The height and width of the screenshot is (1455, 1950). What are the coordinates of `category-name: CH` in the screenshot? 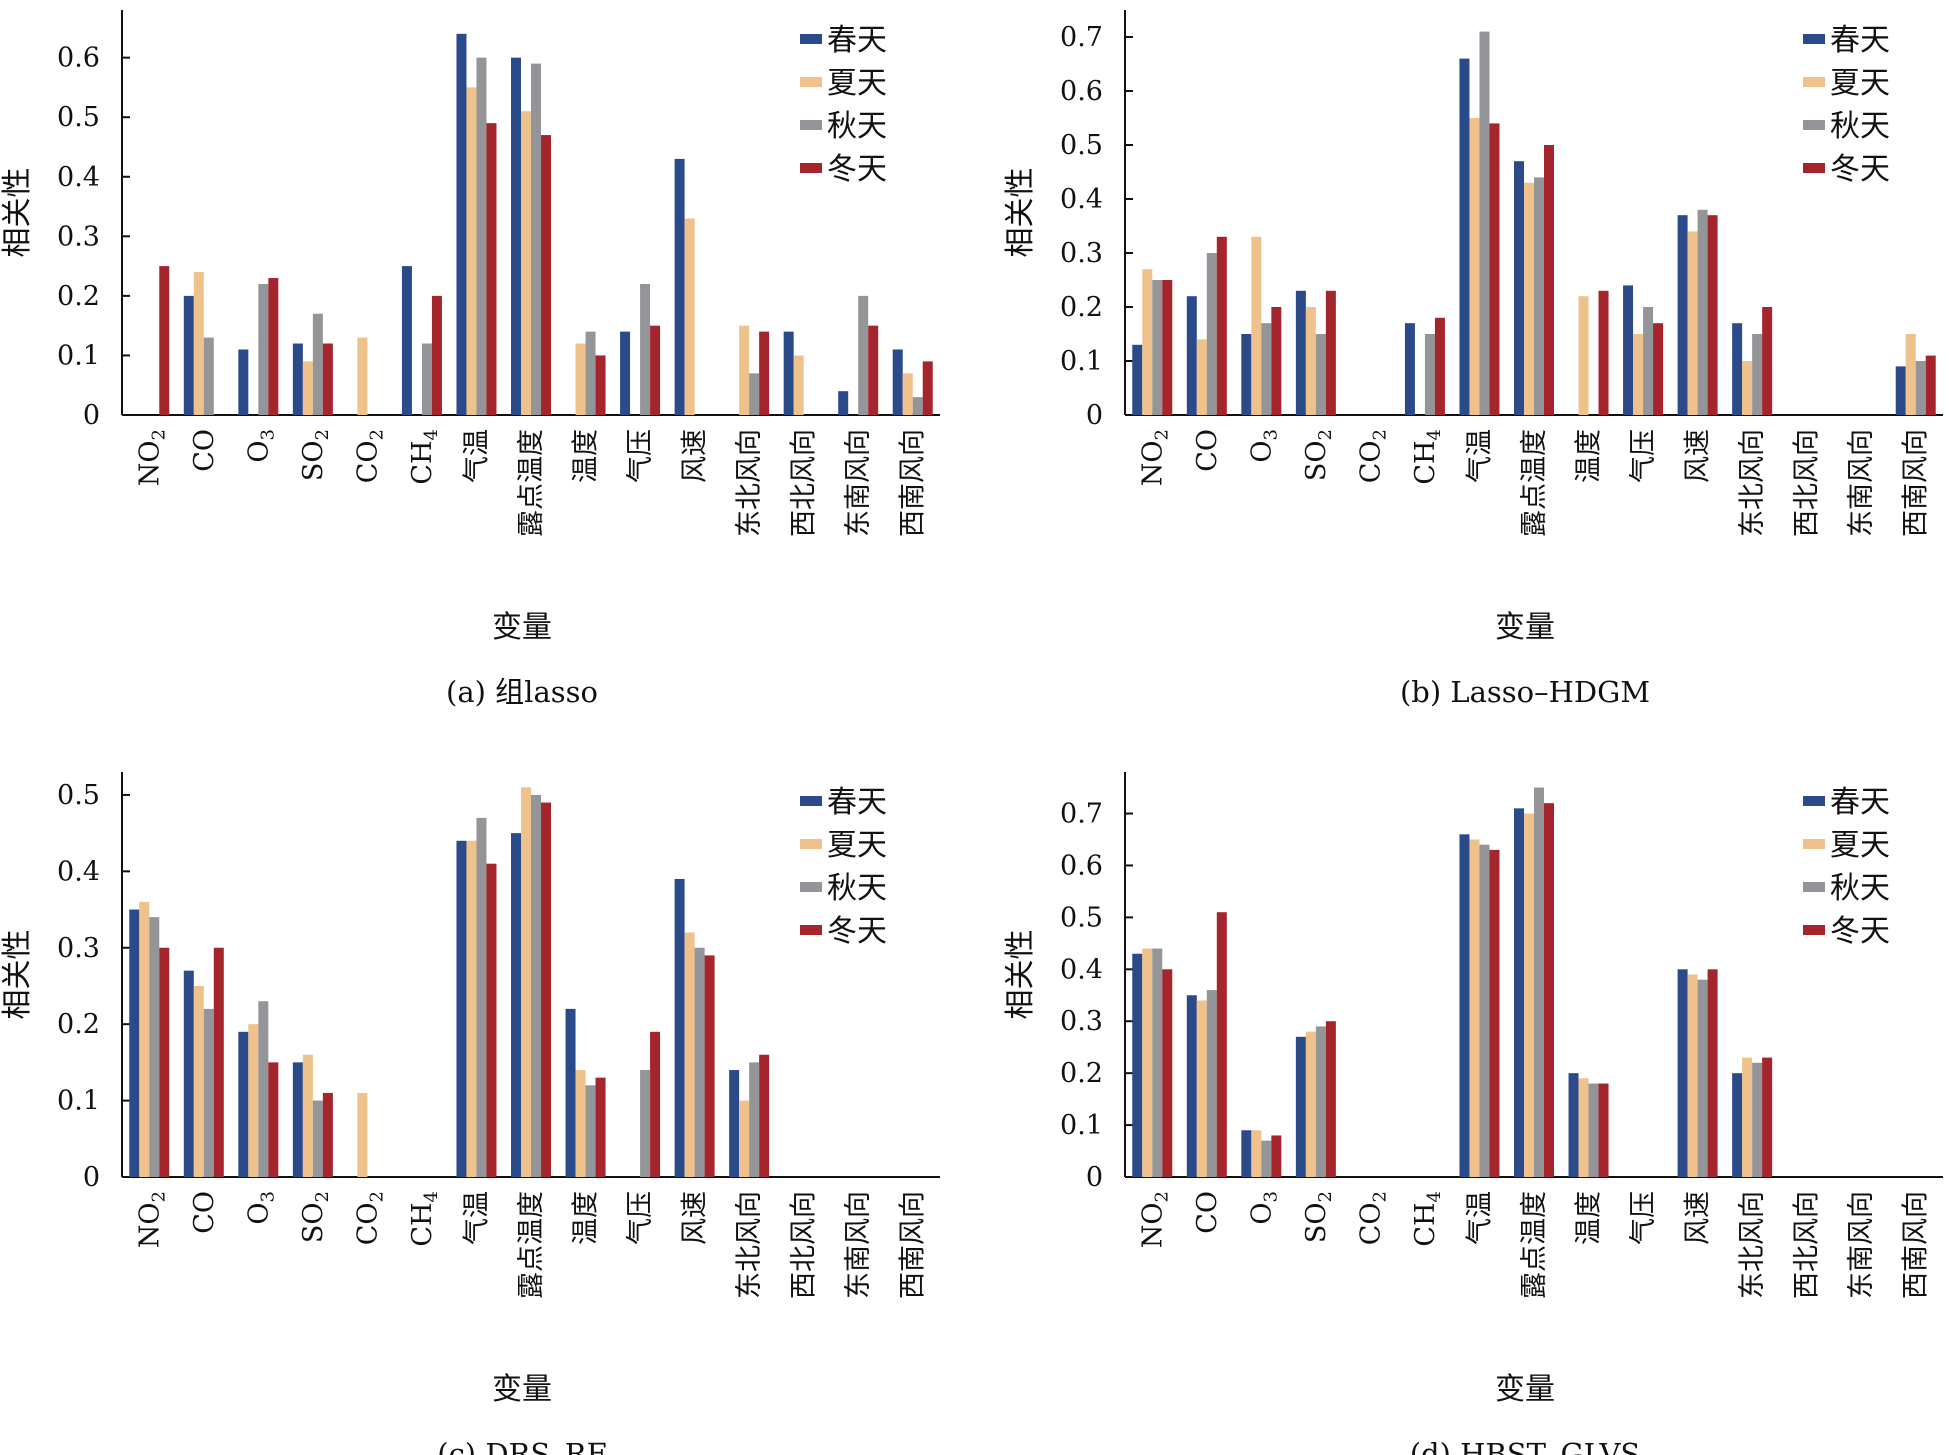 It's located at (422, 1224).